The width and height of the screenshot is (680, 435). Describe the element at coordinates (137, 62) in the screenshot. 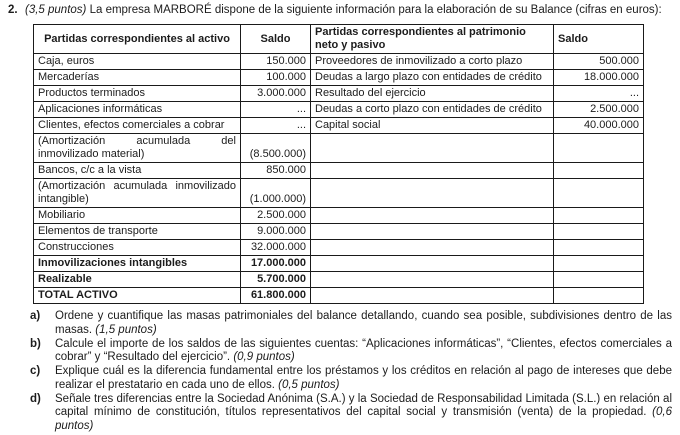

I see `activo-cell: Caja, euros` at that location.